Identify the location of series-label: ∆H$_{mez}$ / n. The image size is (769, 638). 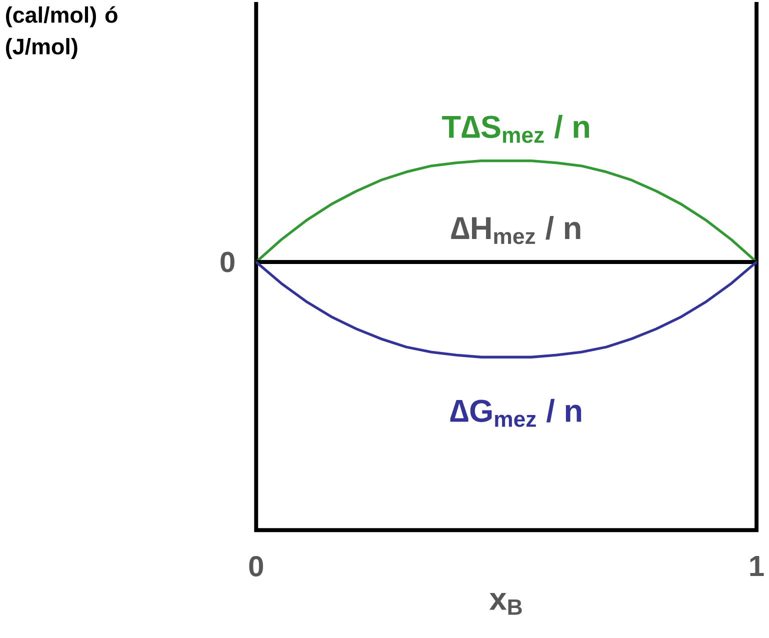
(515, 230).